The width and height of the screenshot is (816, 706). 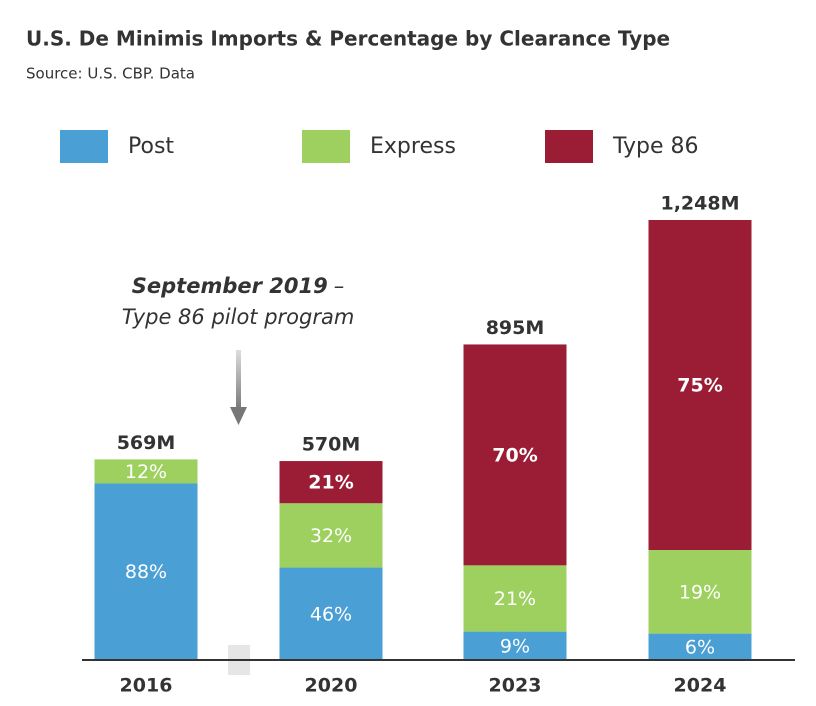 I want to click on segment-label: 75%, so click(x=699, y=386).